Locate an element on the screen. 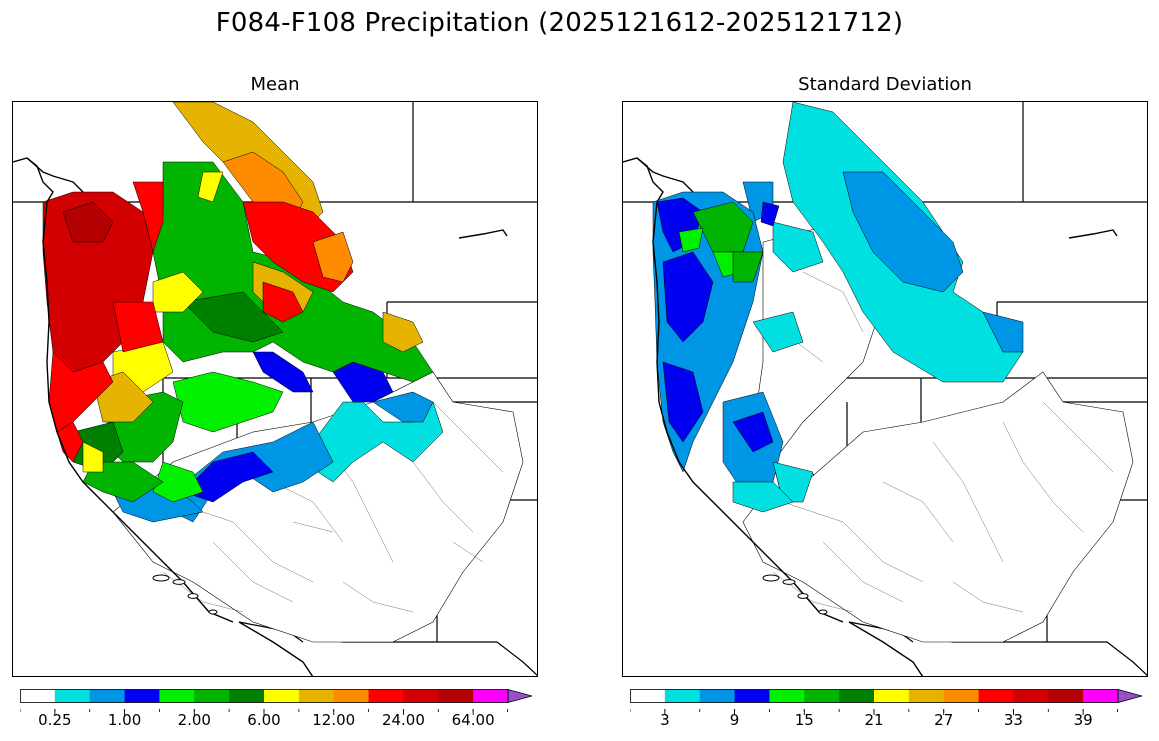  colorbar-stddev is located at coordinates (887, 696).